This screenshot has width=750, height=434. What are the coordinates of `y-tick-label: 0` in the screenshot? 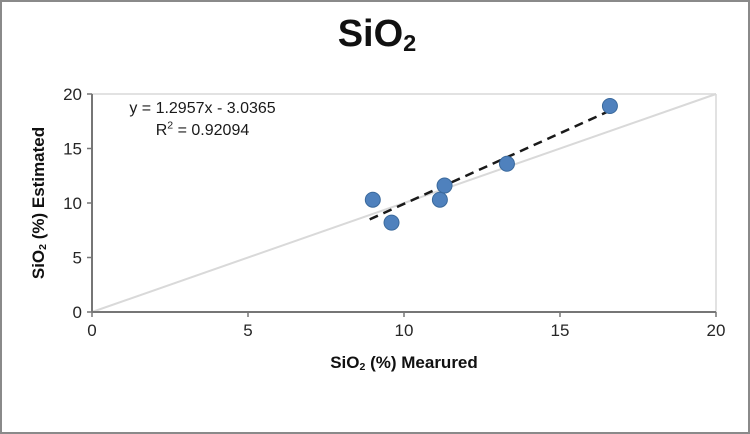 It's located at (77, 312).